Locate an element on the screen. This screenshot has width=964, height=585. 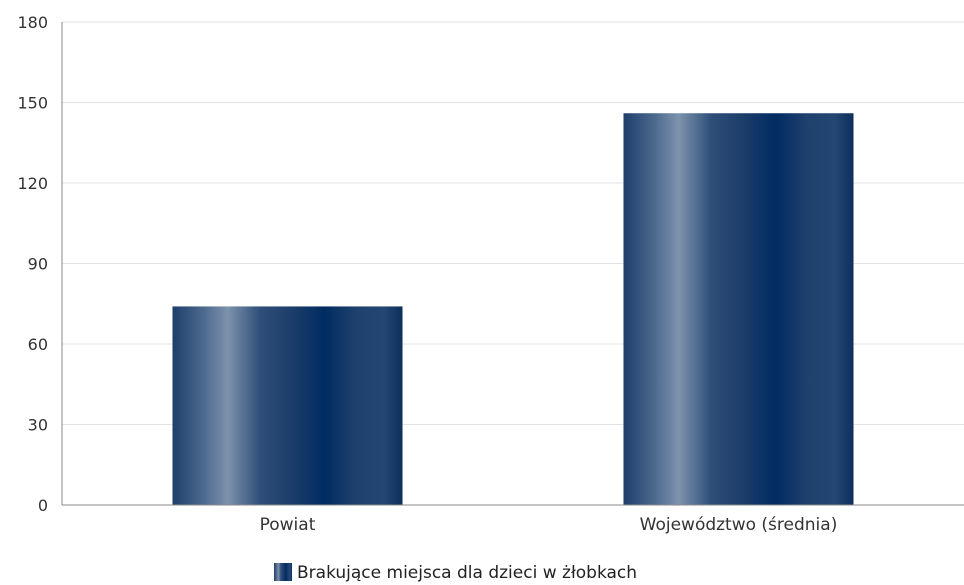
y-tick-label: 30 is located at coordinates (38, 425).